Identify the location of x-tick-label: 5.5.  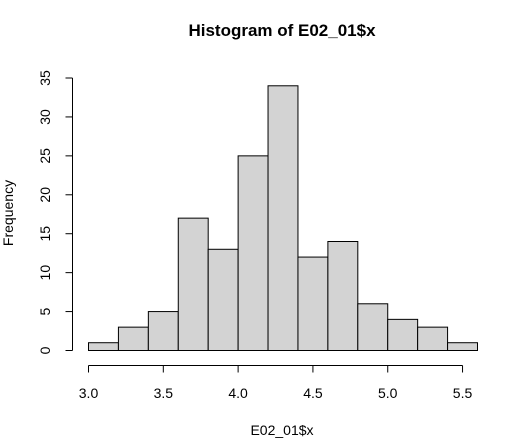
(463, 393).